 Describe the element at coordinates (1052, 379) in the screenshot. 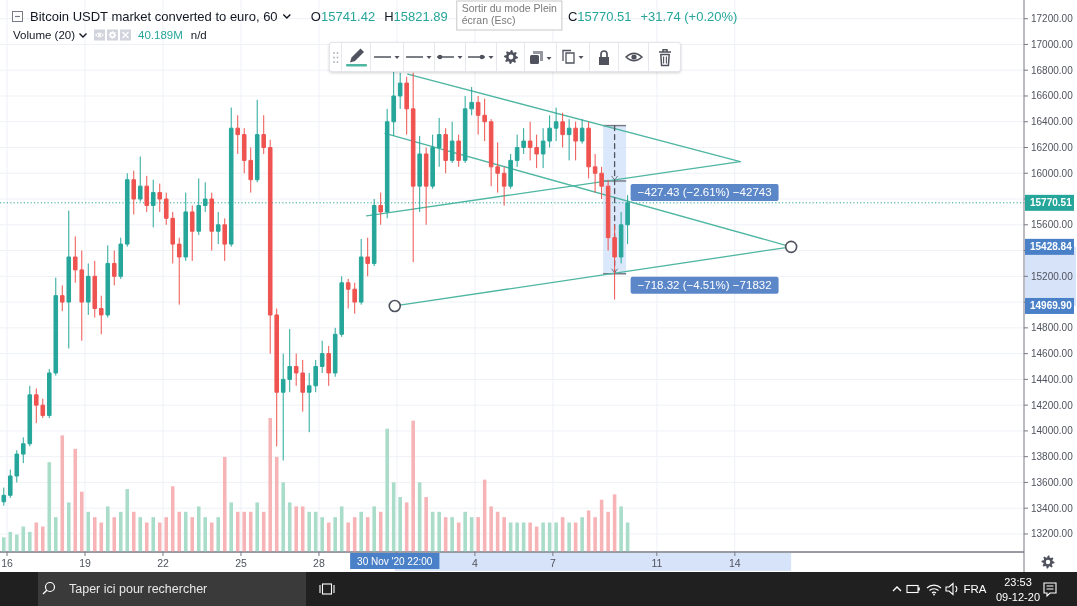

I see `y-tick-label: 14400.00` at that location.